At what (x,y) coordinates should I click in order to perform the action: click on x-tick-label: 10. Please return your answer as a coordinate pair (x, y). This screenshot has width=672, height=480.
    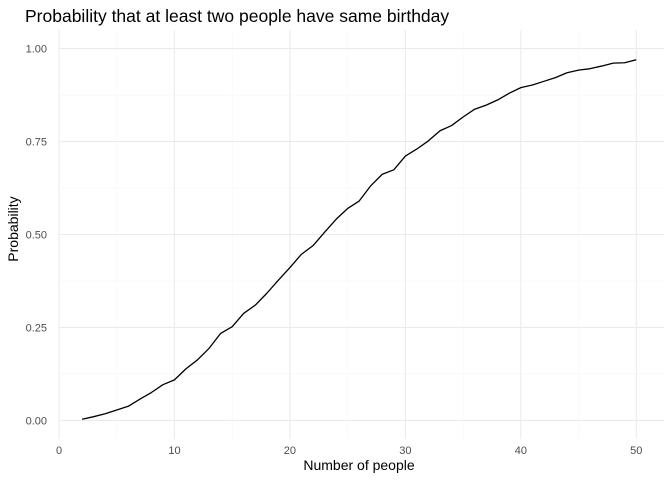
    Looking at the image, I should click on (174, 451).